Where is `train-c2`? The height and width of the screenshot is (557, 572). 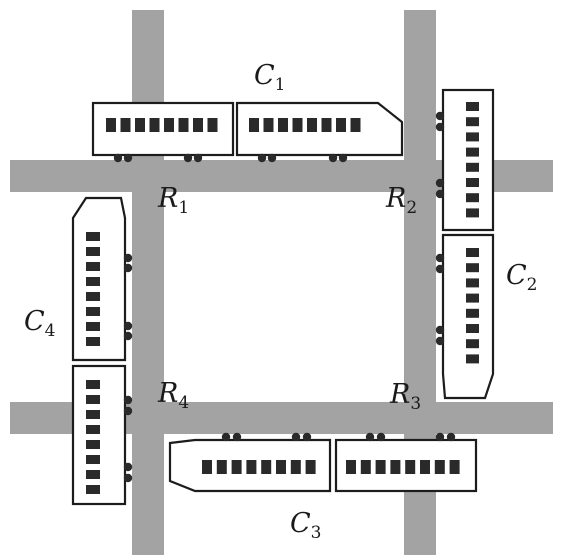 train-c2 is located at coordinates (465, 244).